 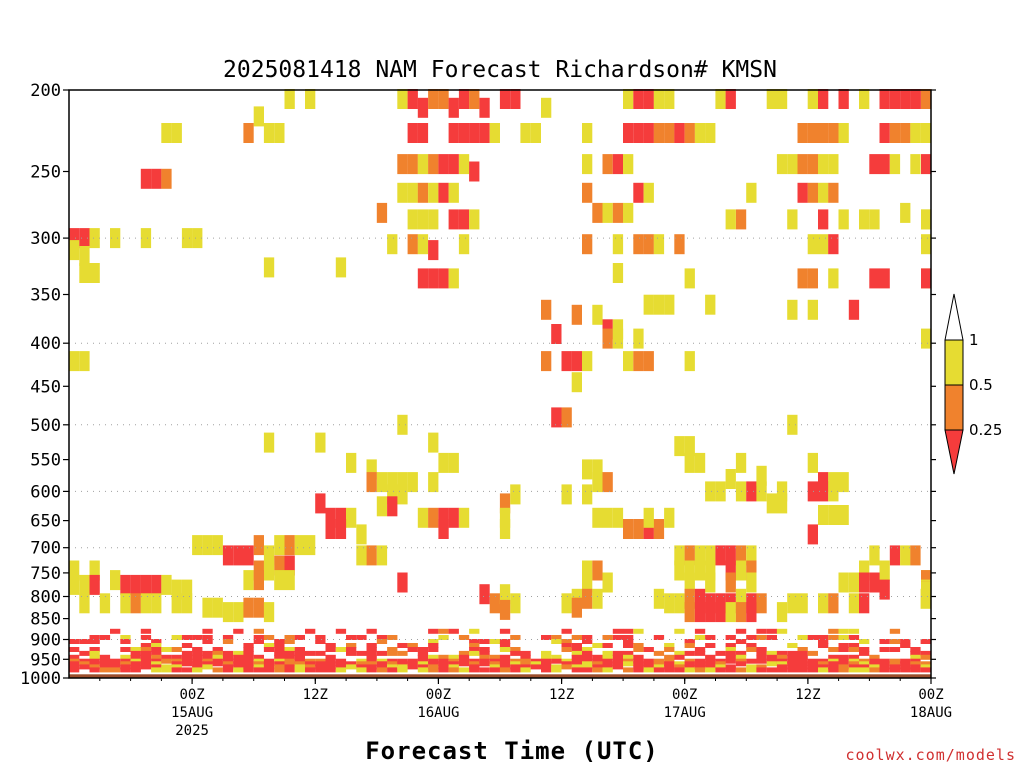 I want to click on x-tick-label: 2025, so click(x=192, y=731).